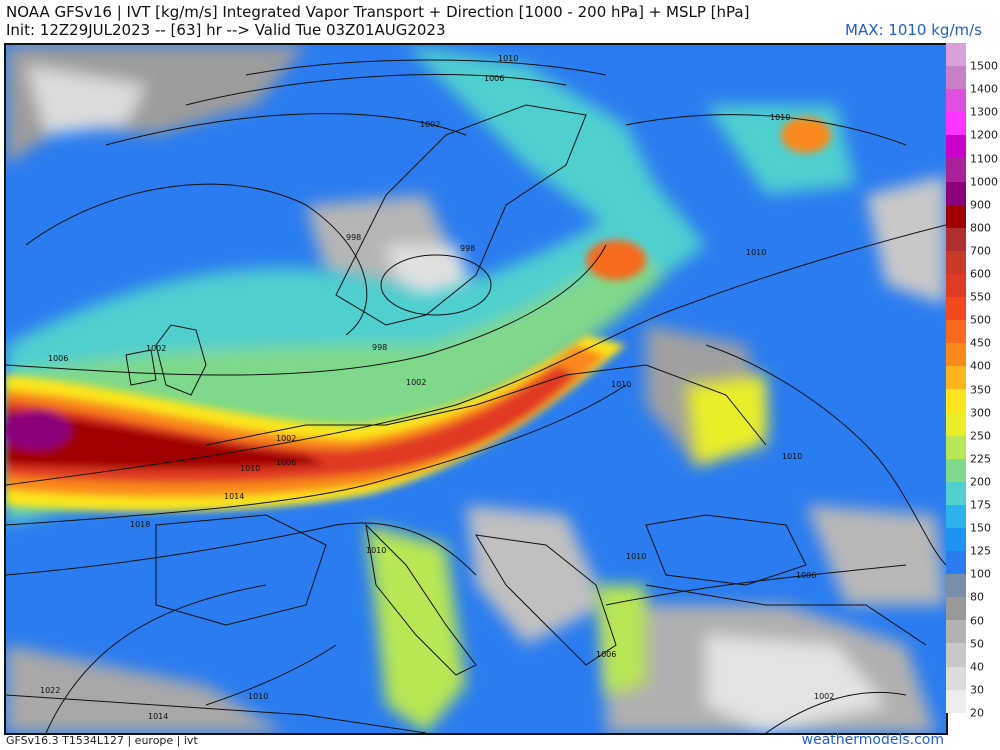  I want to click on coast-iberia, so click(241, 570).